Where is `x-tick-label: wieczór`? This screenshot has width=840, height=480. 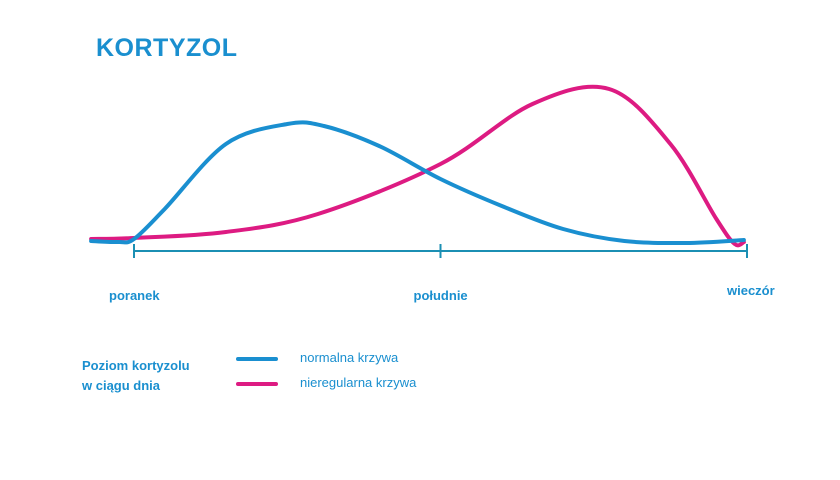
x-tick-label: wieczór is located at coordinates (751, 290).